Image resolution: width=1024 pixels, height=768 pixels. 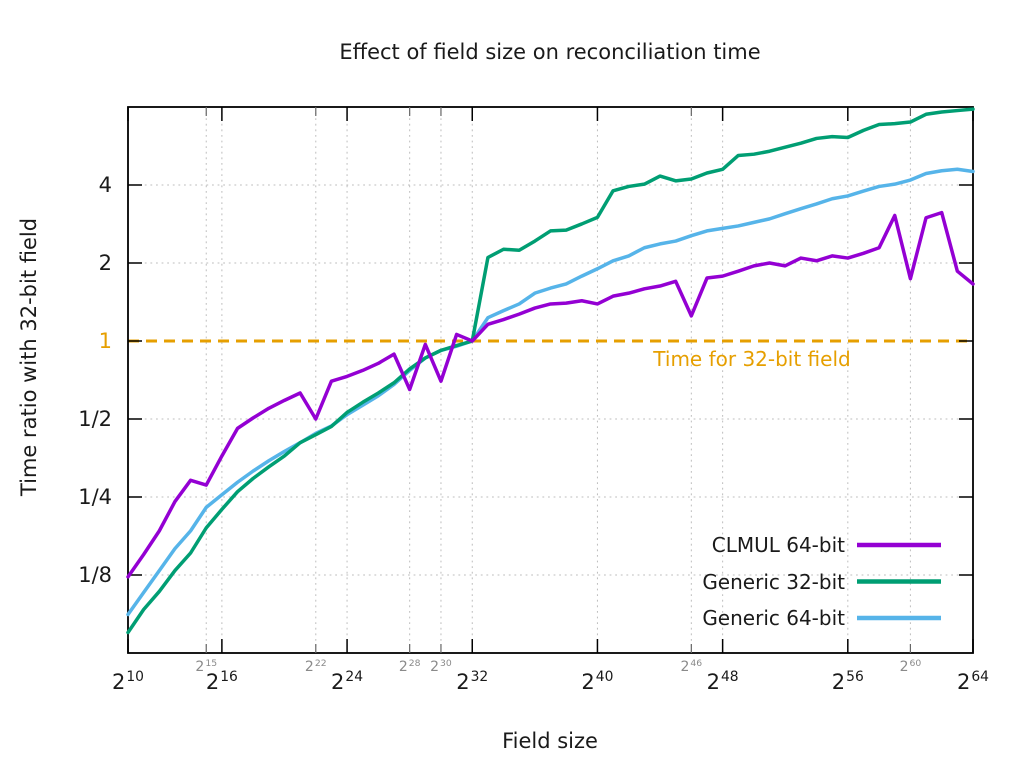 What do you see at coordinates (847, 681) in the screenshot?
I see `x-tick-label: 256` at bounding box center [847, 681].